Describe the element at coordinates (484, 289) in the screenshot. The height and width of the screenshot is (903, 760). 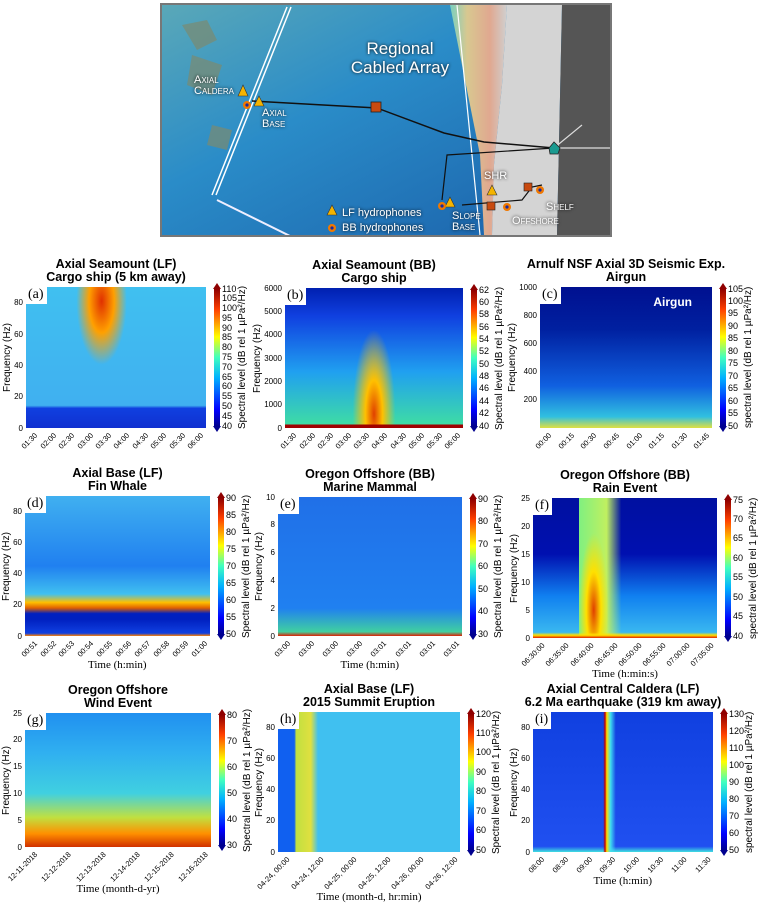
I see `colorbar-tick-label: 62` at that location.